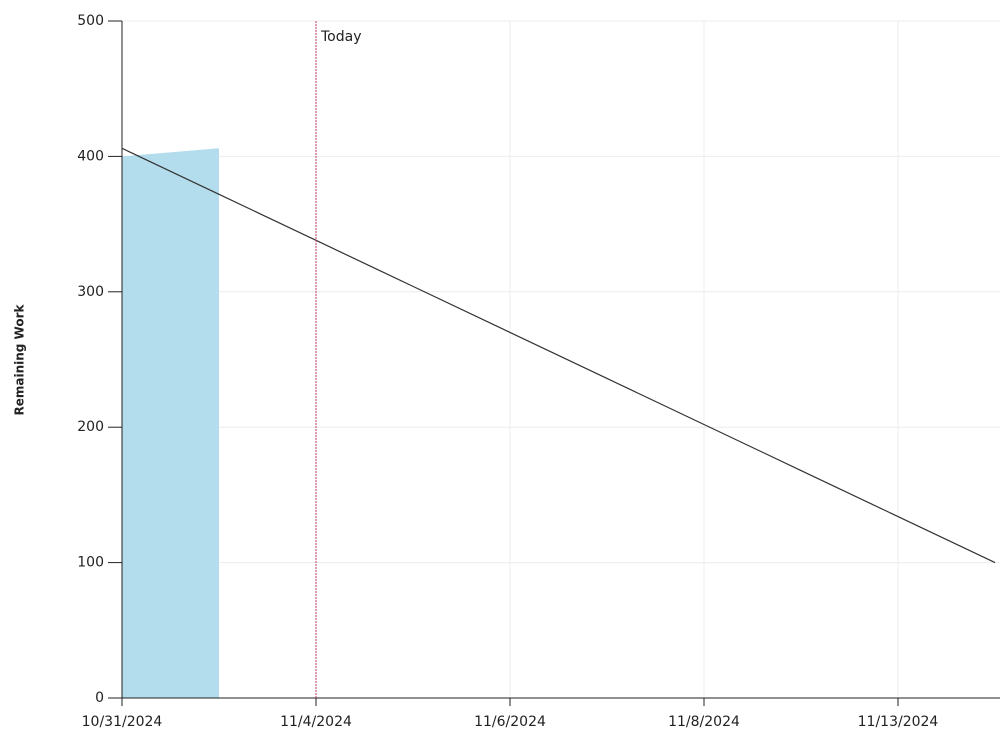  I want to click on x-tick-label: 10/31/2024, so click(122, 722).